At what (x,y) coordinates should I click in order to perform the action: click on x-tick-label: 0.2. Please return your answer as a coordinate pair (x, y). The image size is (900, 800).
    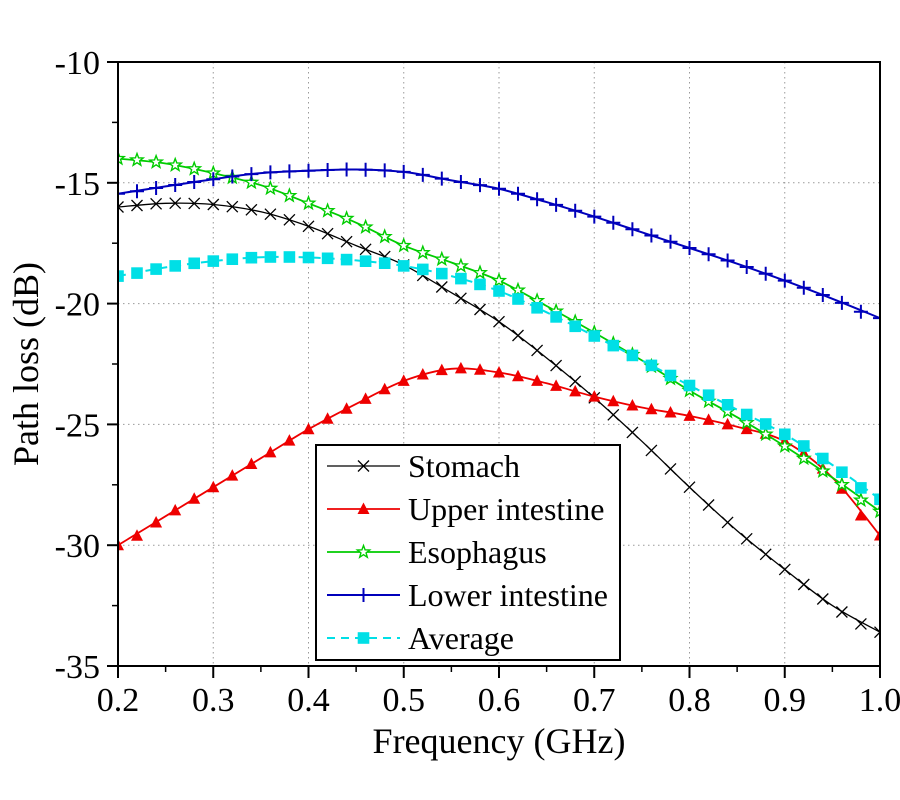
    Looking at the image, I should click on (118, 700).